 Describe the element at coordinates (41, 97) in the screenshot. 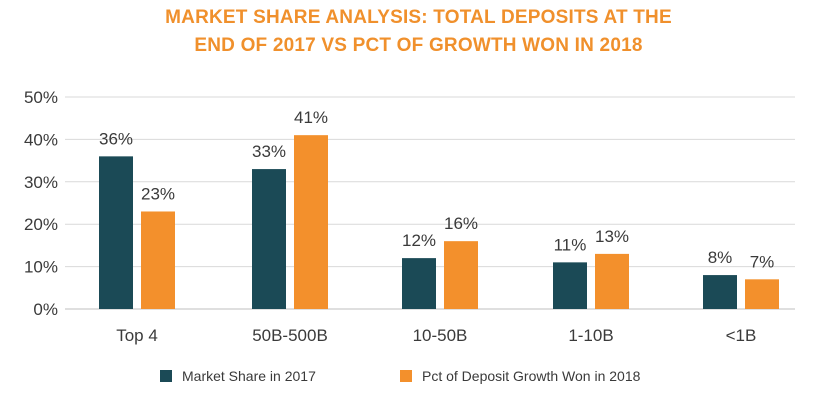

I see `y-tick-label: 50%` at that location.